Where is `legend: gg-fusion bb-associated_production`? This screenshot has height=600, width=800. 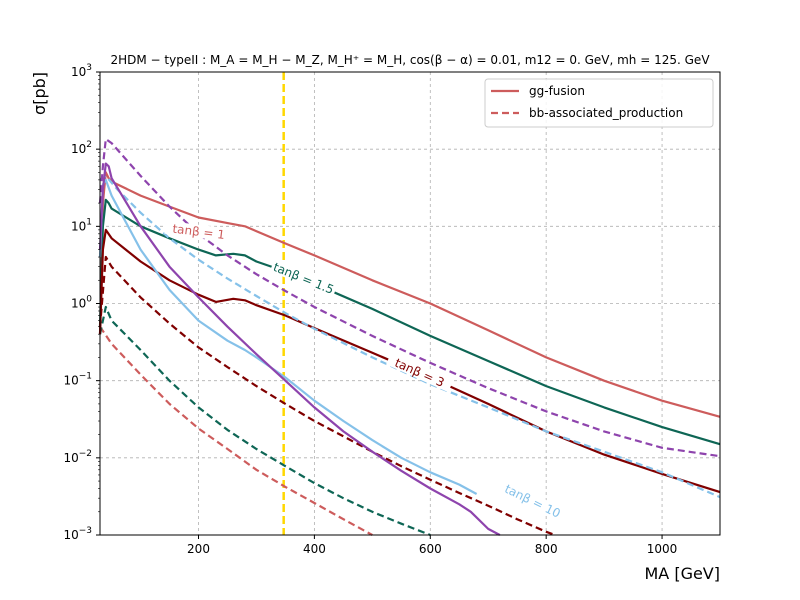 legend: gg-fusion bb-associated_production is located at coordinates (599, 103).